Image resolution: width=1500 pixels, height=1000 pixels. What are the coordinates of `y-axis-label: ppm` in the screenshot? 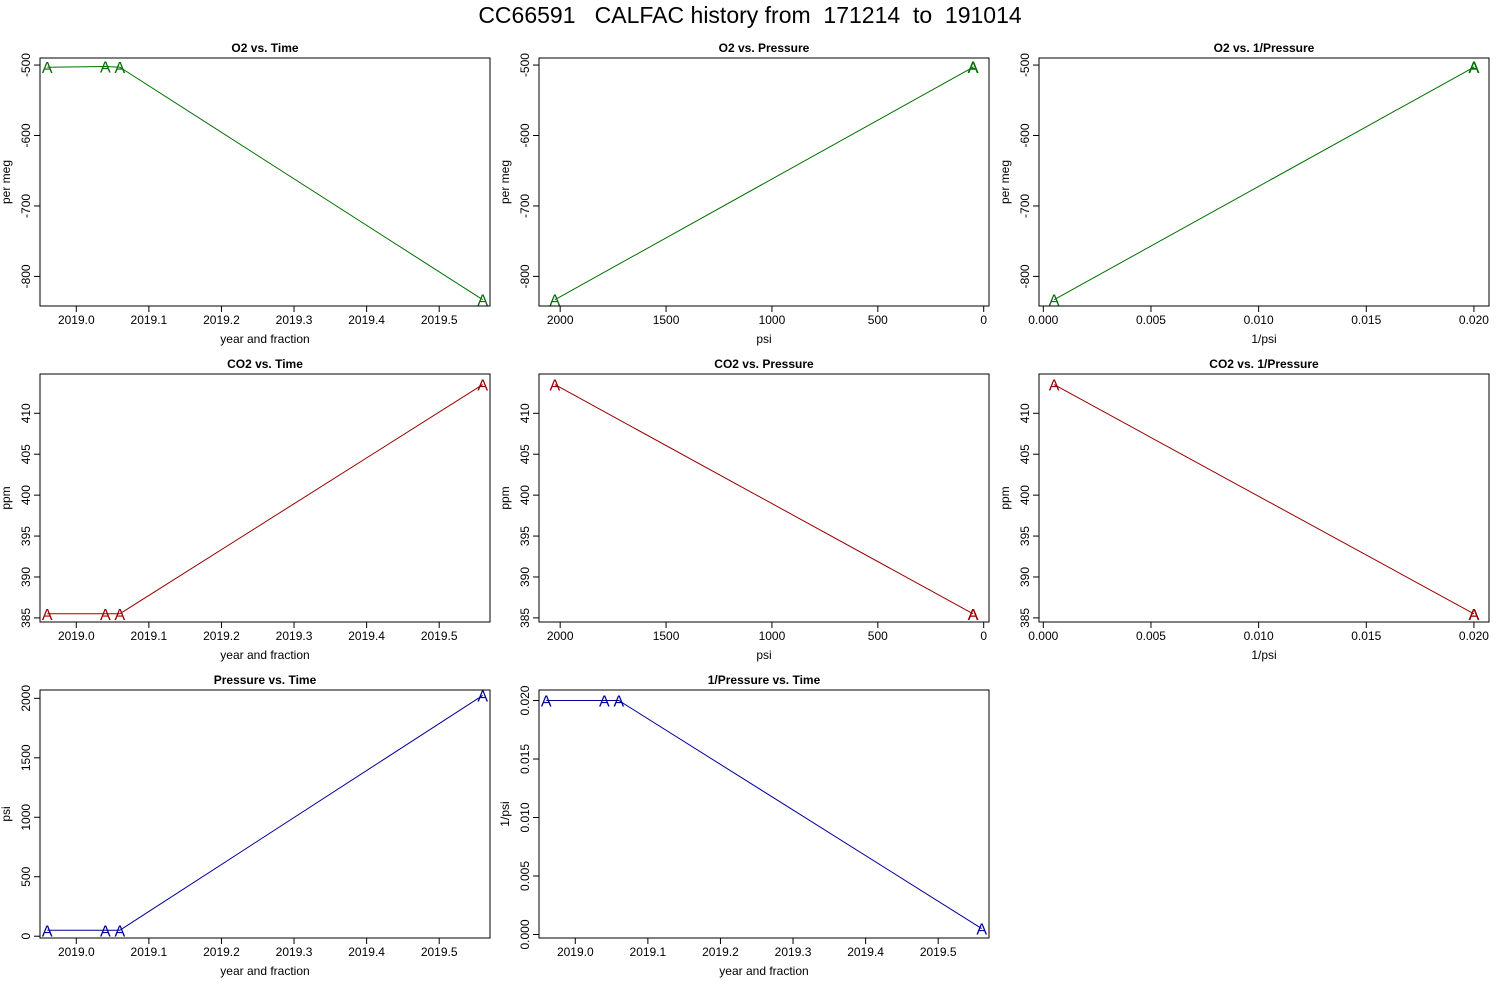 It's located at (1005, 497).